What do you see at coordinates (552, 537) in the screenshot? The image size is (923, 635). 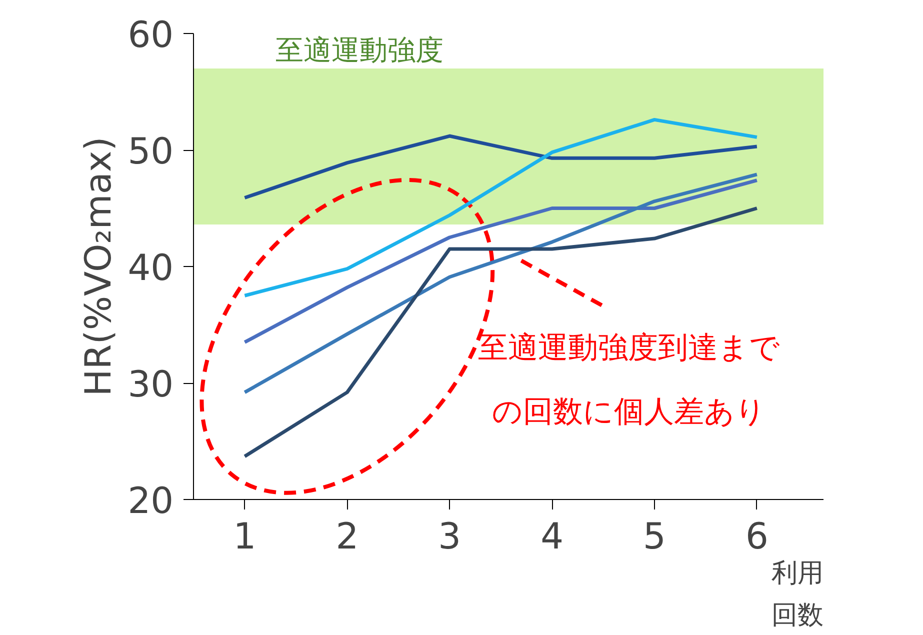 I see `x-tick-label: 4` at bounding box center [552, 537].